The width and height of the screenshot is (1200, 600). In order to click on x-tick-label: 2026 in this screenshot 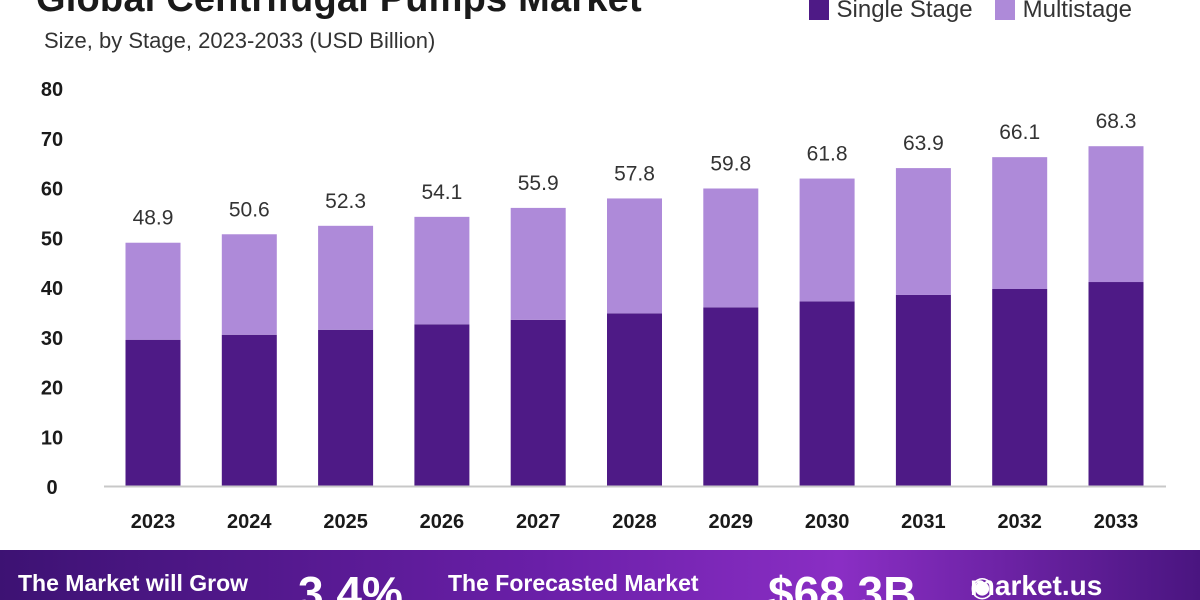, I will do `click(442, 522)`.